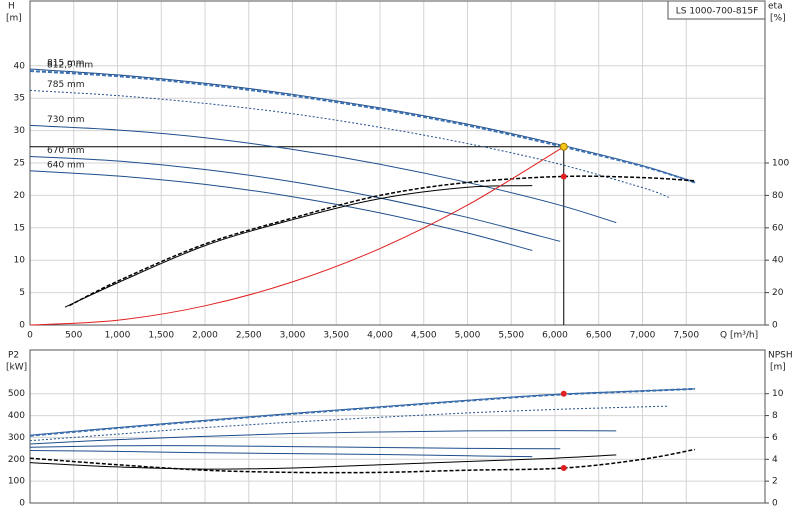  I want to click on y2-axis-label: NPSH, so click(780, 356).